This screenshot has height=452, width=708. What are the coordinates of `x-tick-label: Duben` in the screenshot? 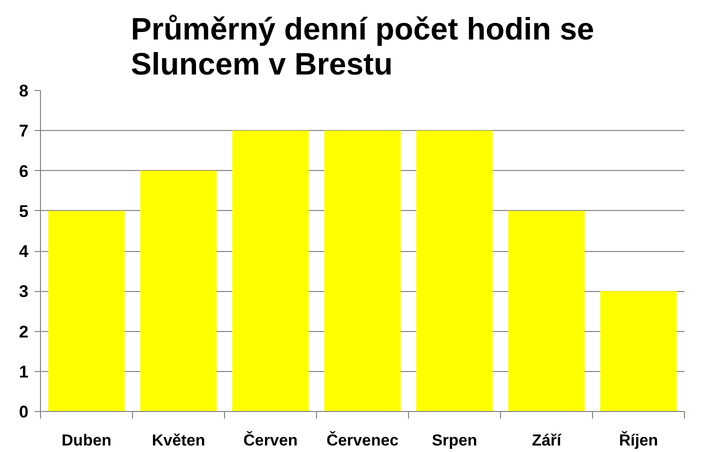 It's located at (87, 441).